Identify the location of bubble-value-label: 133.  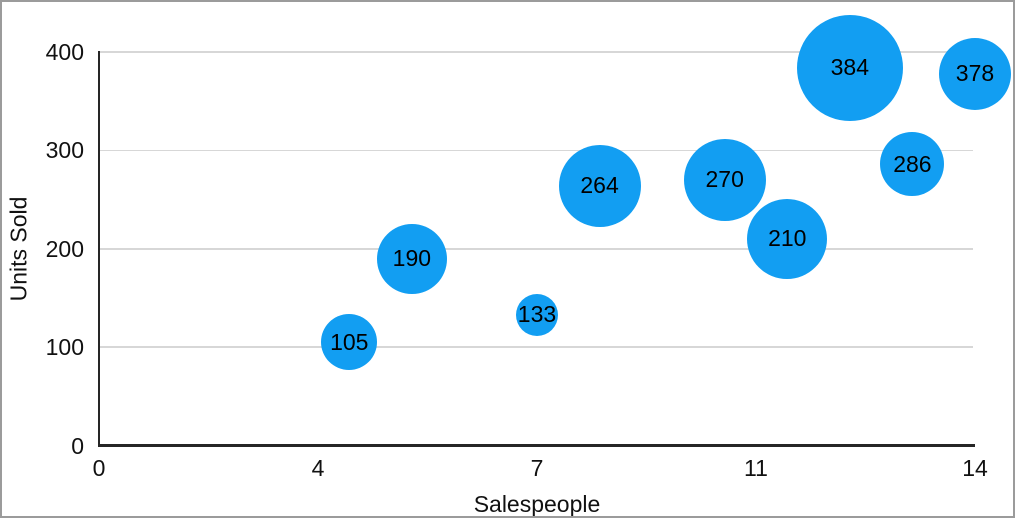
(537, 314).